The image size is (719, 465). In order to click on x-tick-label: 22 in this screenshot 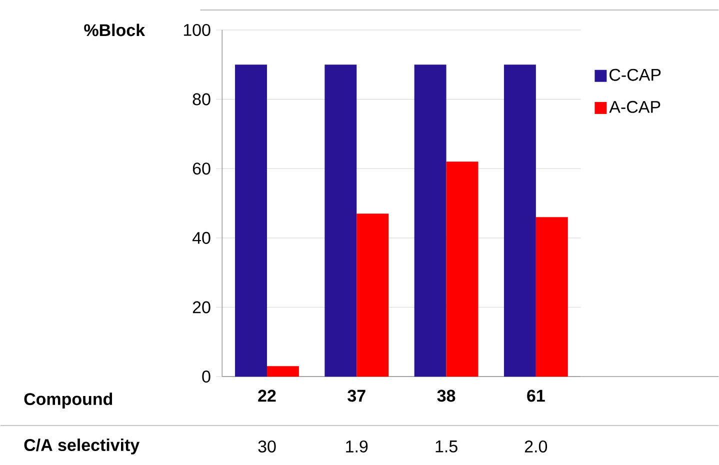, I will do `click(267, 396)`.